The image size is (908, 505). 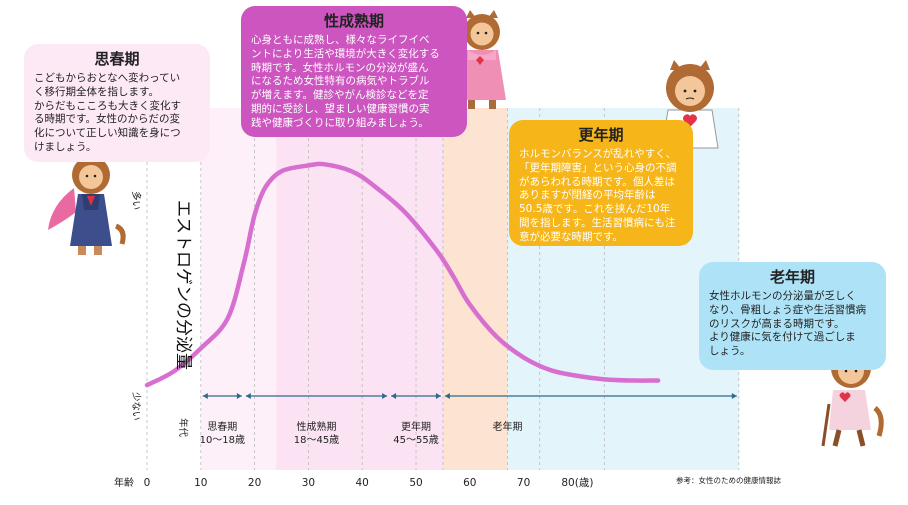 I want to click on period-arrows, so click(x=469, y=396).